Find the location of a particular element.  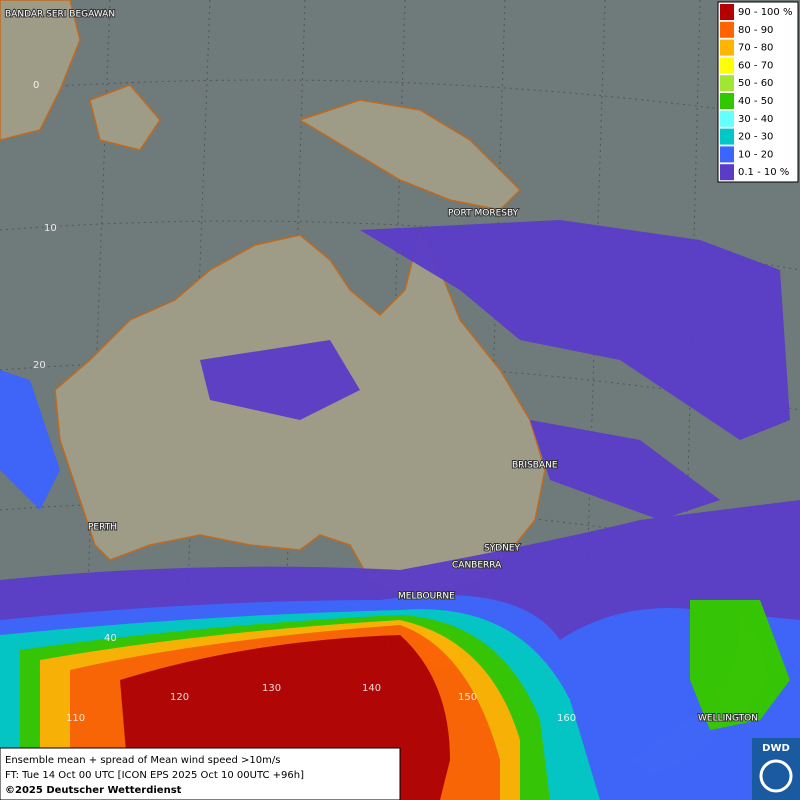

grid-label: 130 is located at coordinates (271, 688).